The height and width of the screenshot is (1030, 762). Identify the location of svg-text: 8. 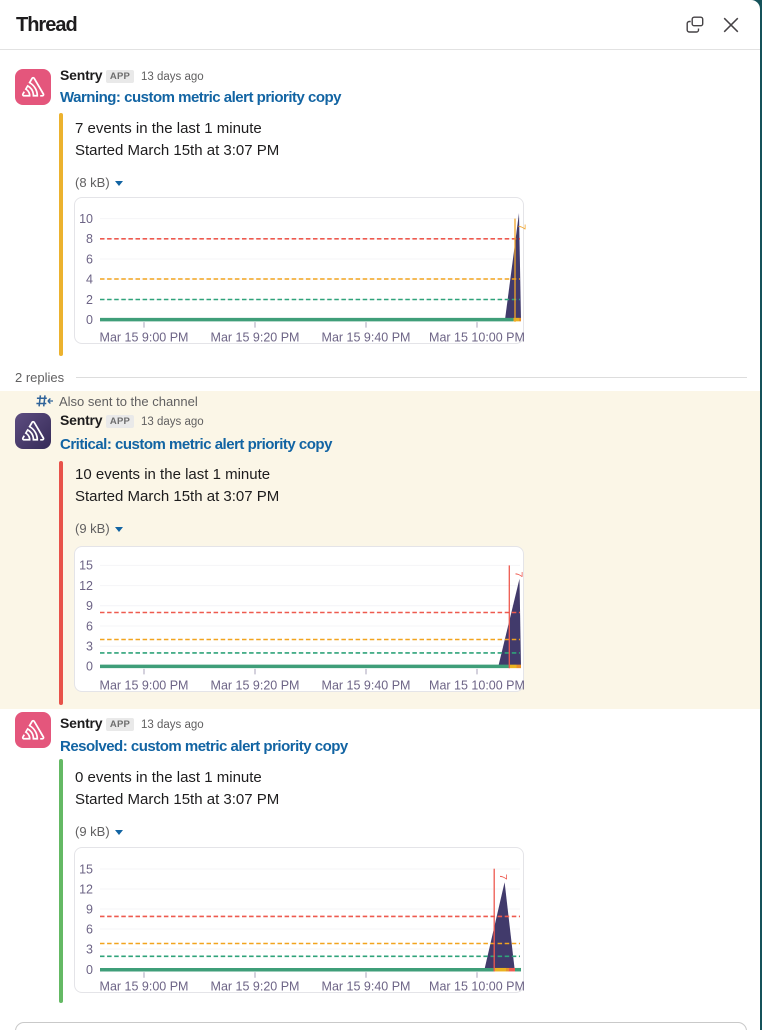
(89, 239).